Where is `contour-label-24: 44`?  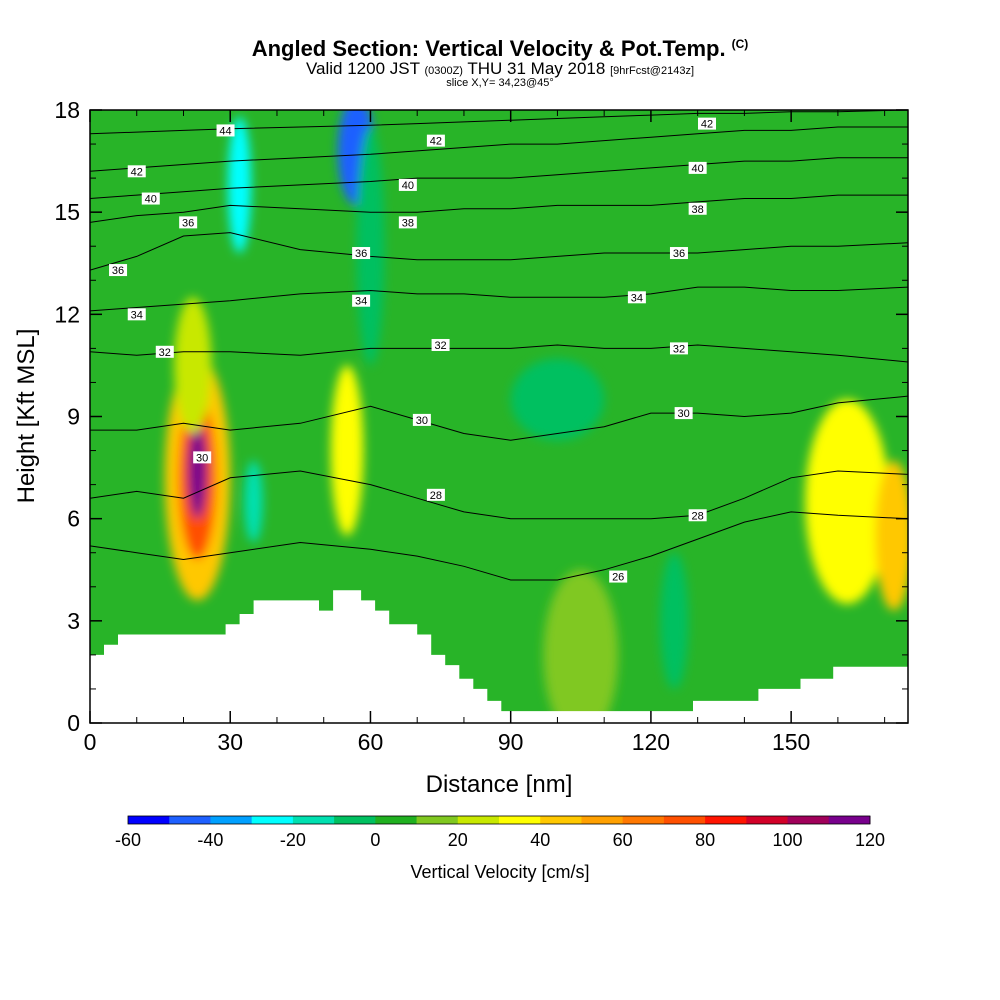
contour-label-24: 44 is located at coordinates (225, 130).